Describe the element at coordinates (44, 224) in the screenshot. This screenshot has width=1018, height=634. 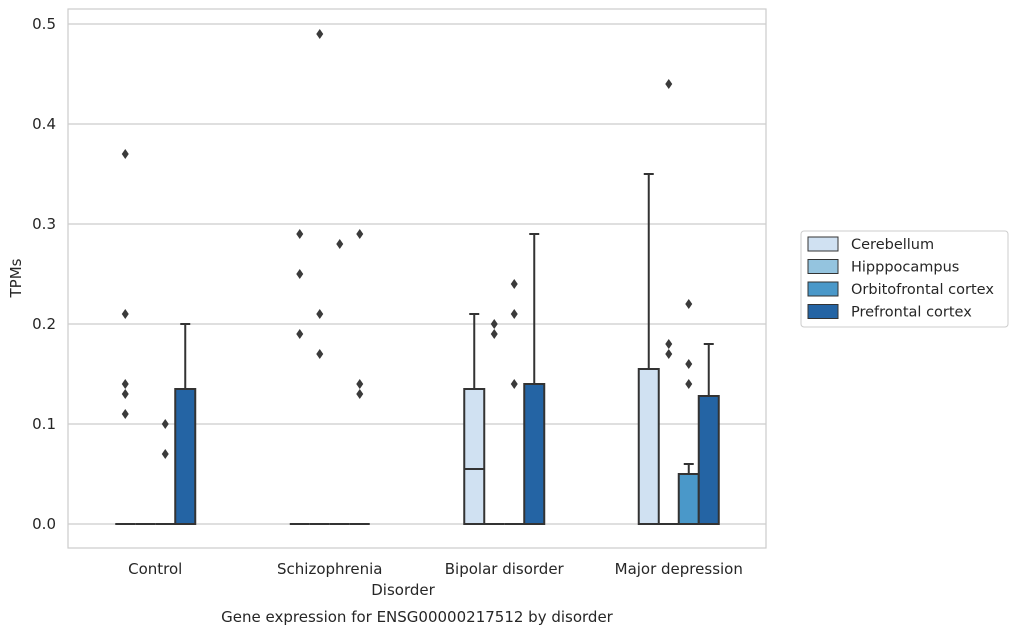
I see `y-tick-label: 0.3` at that location.